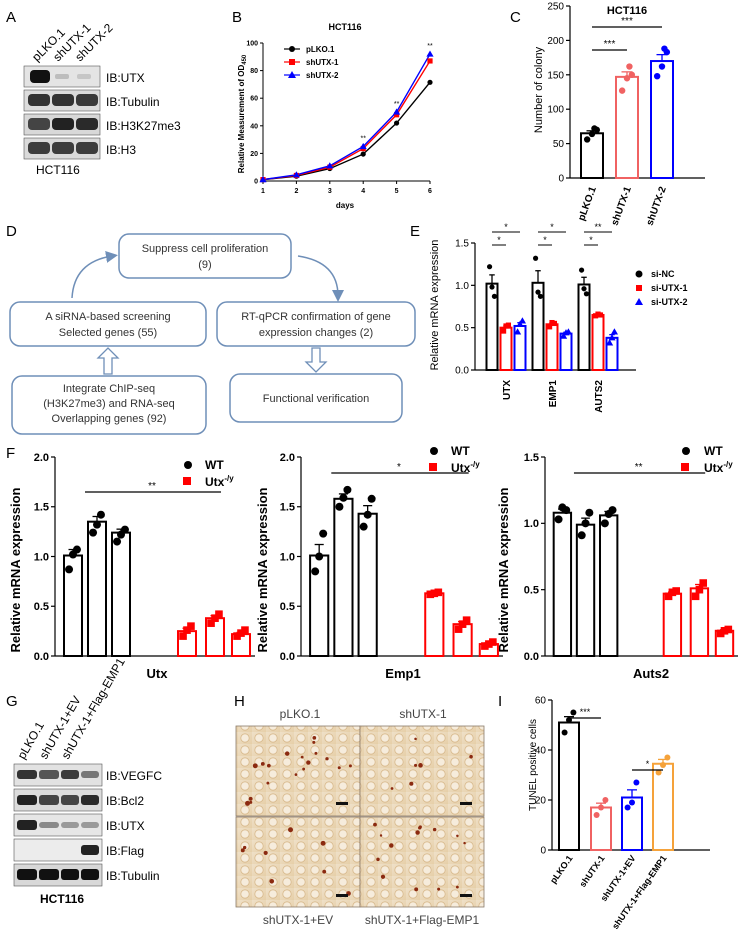  What do you see at coordinates (107, 317) in the screenshot?
I see `flow-box-text: A siRNA-based screening` at bounding box center [107, 317].